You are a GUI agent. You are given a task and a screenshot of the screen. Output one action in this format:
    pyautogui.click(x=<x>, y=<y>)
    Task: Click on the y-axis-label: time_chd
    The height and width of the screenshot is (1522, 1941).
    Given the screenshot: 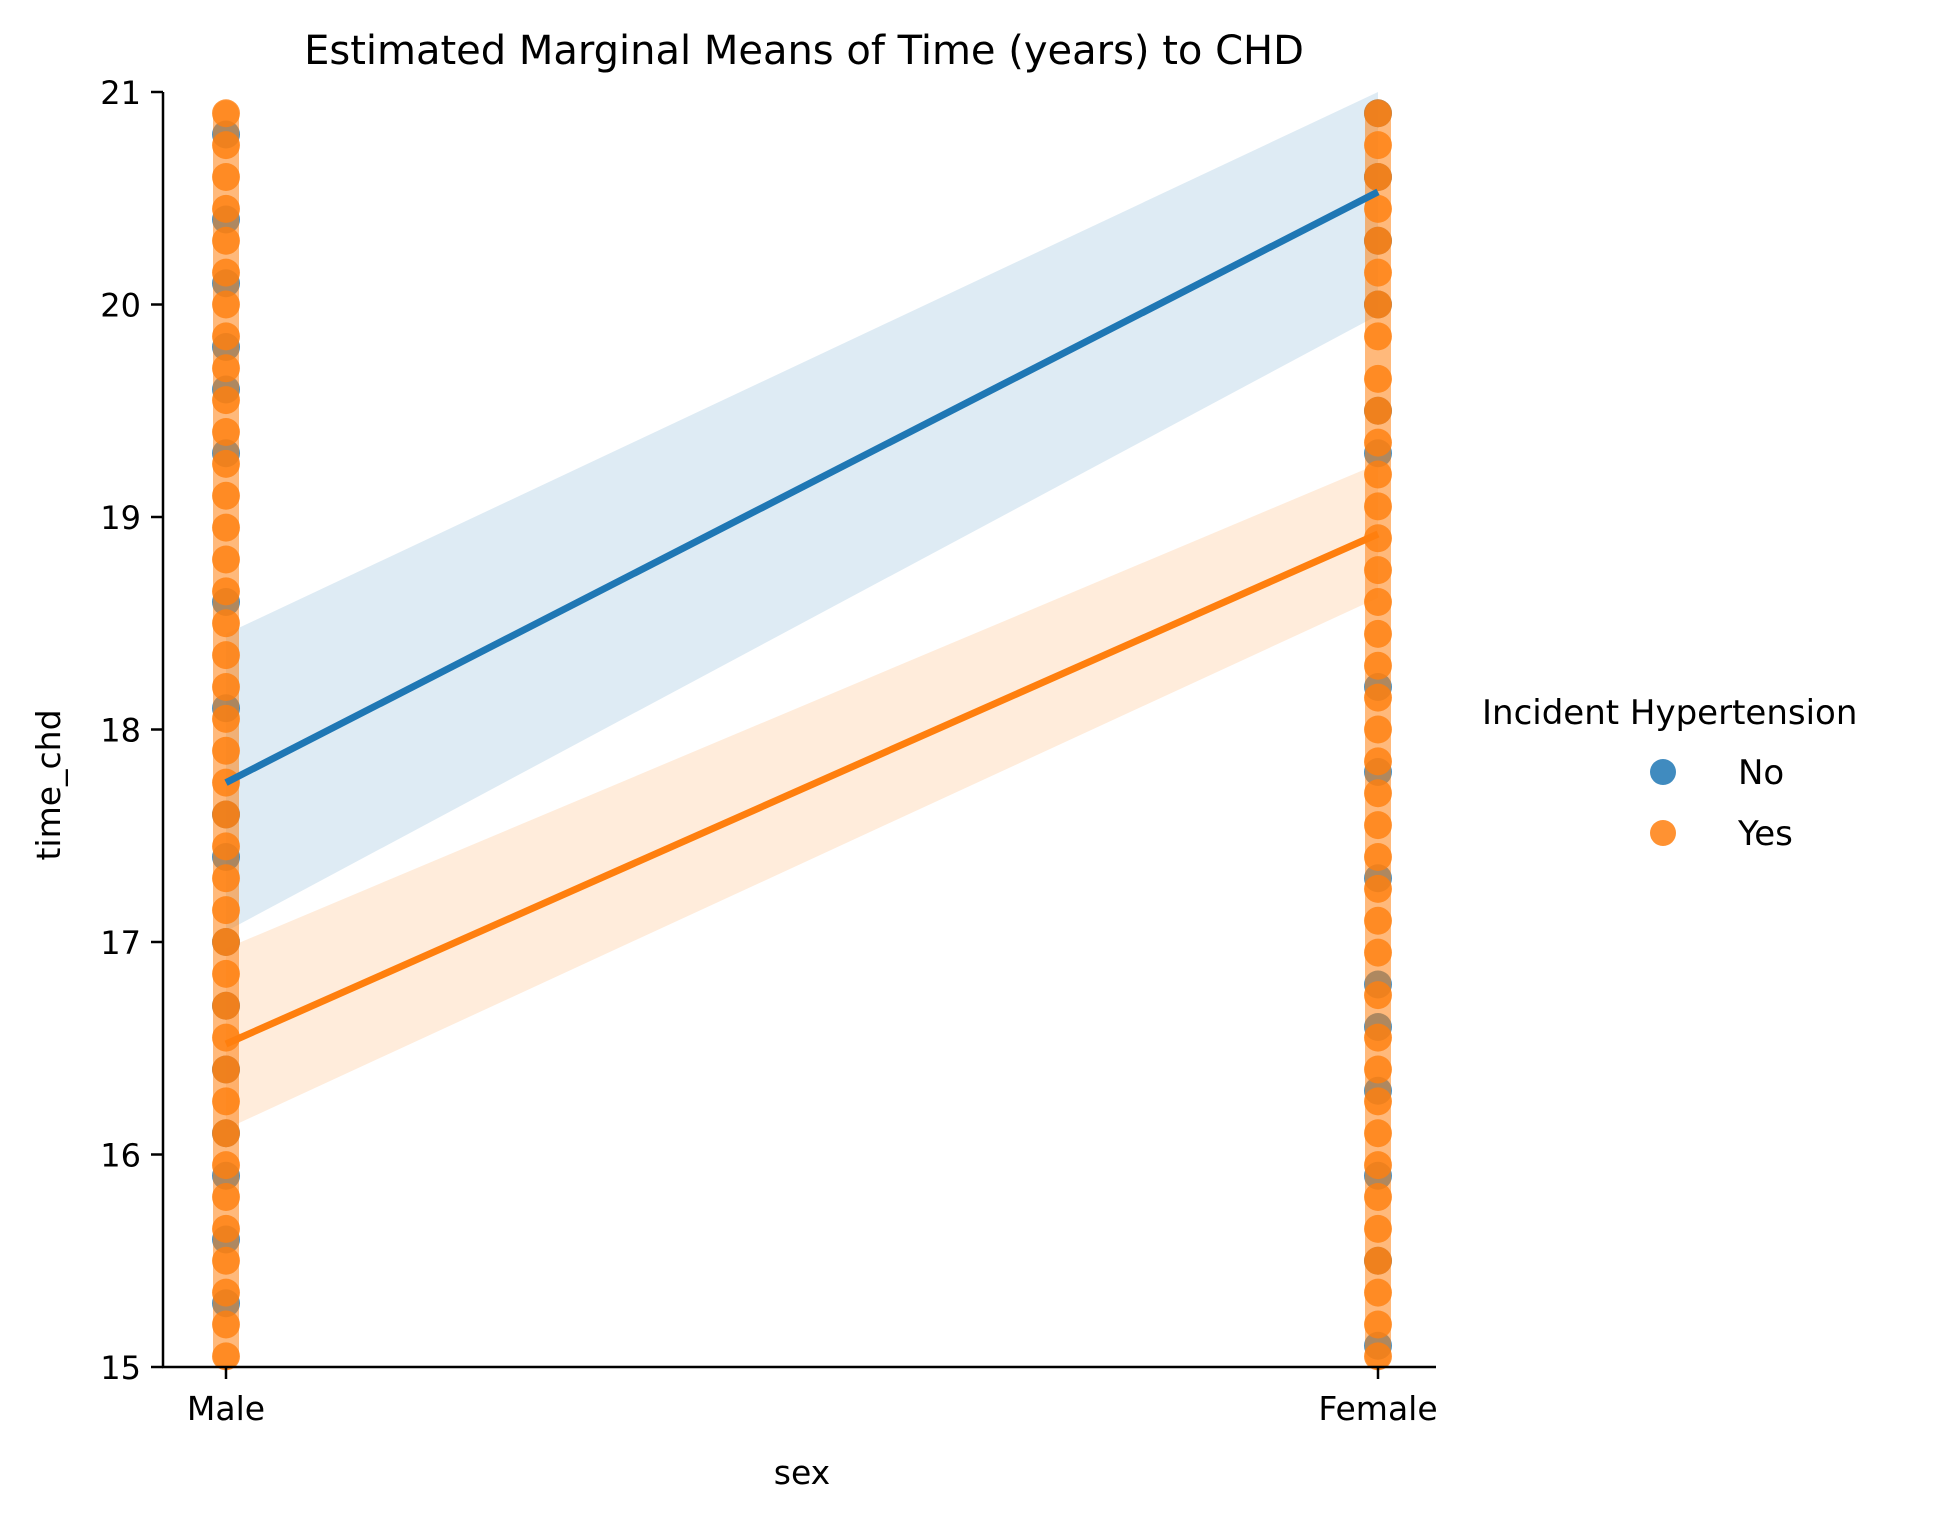 What is the action you would take?
    pyautogui.click(x=48, y=784)
    